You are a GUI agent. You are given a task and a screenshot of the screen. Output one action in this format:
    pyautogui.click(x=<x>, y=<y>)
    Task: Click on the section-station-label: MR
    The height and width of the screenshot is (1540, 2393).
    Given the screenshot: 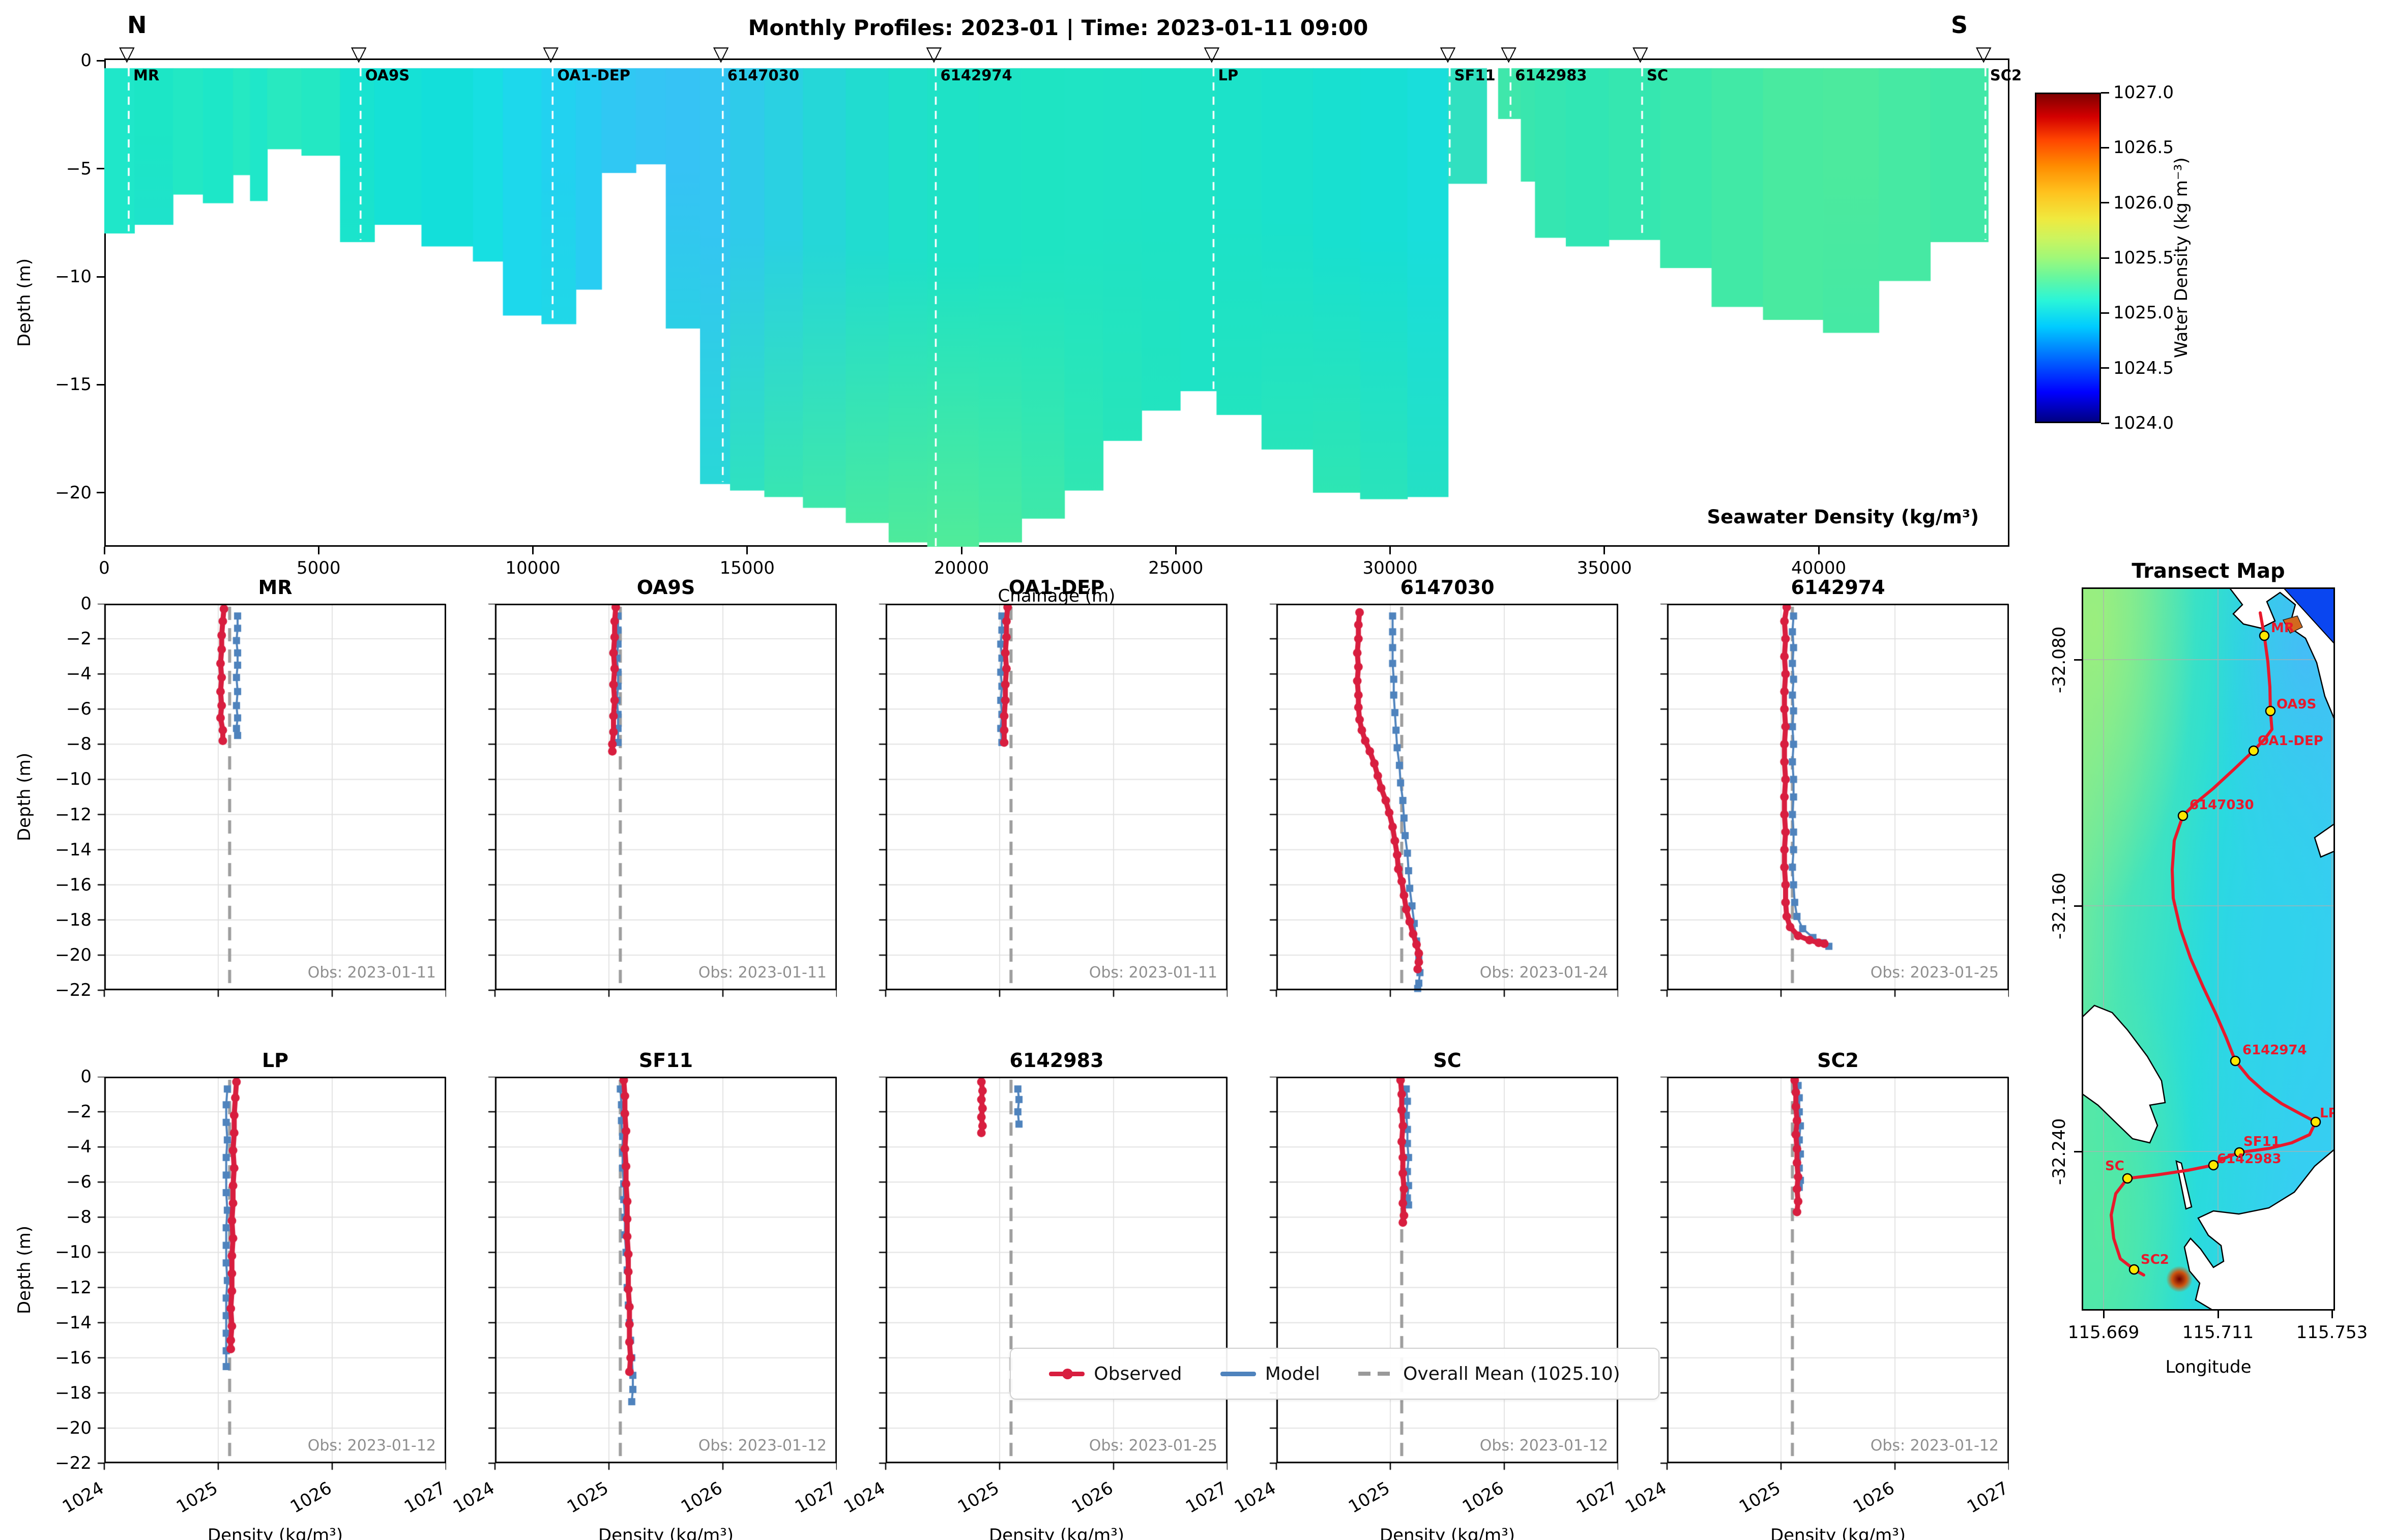 What is the action you would take?
    pyautogui.click(x=147, y=76)
    